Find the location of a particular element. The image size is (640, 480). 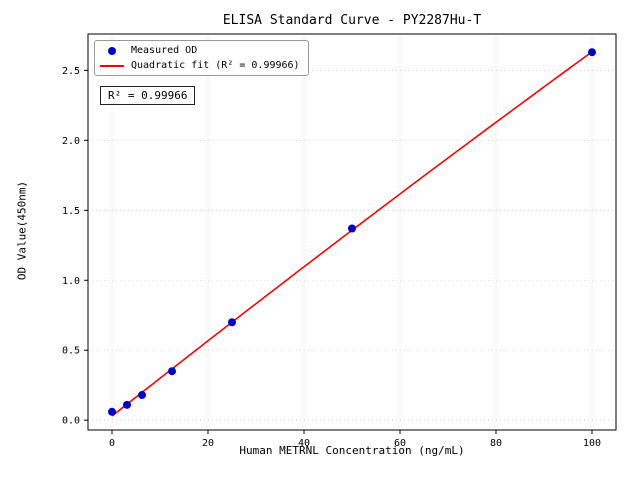

x-axis-label: Human METRNL Concentration (ng/mL) is located at coordinates (352, 450).